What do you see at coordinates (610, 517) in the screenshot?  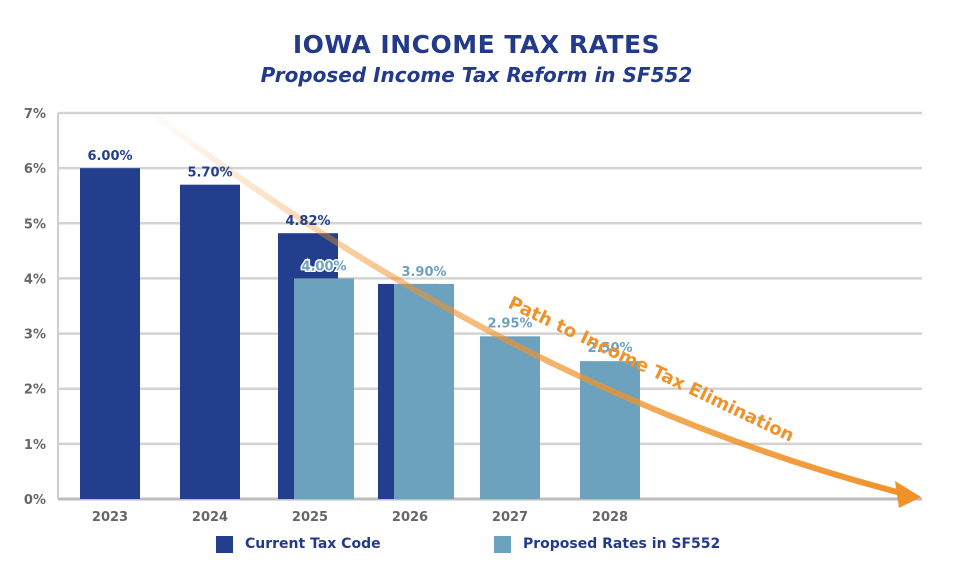 I see `x-tick-label: 2028` at bounding box center [610, 517].